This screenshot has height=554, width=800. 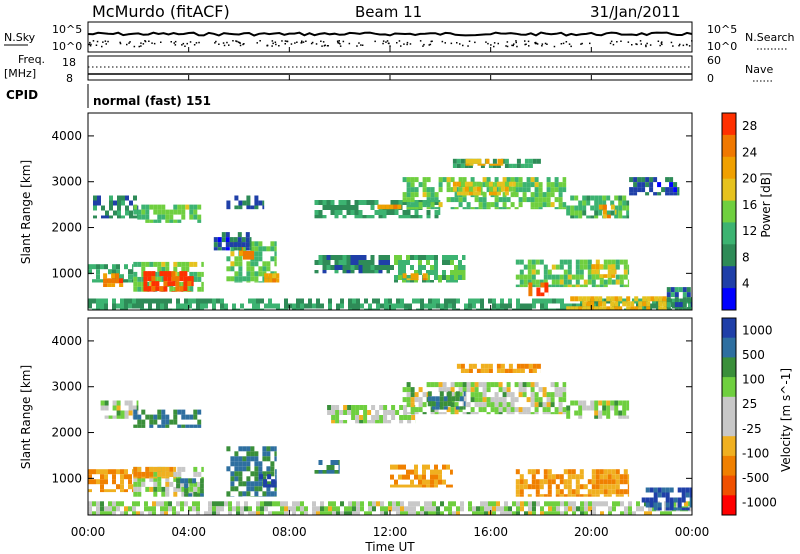 What do you see at coordinates (66, 387) in the screenshot?
I see `y-tick-label: 3000` at bounding box center [66, 387].